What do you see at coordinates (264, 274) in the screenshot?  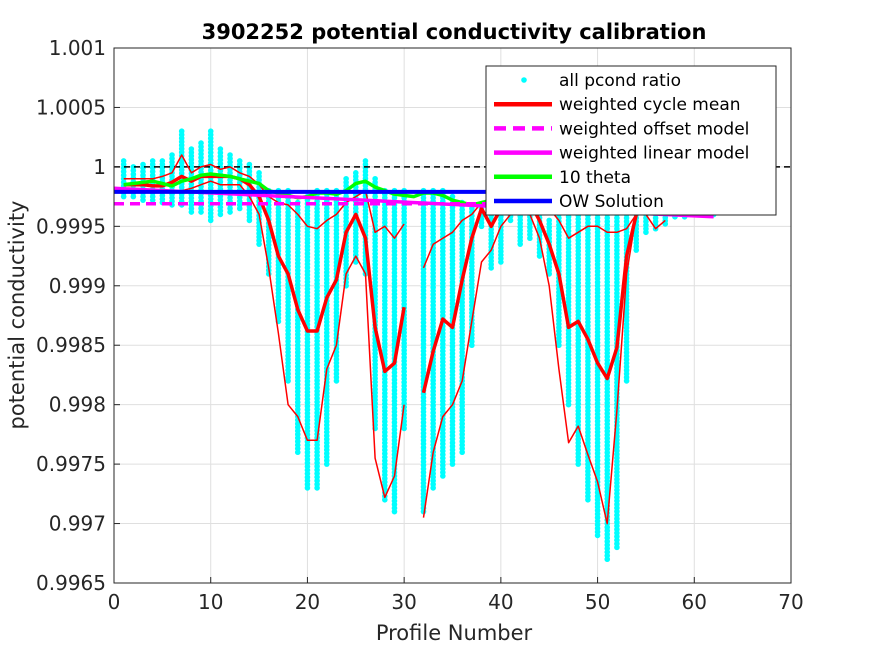 I see `weighted-cycle-mean-line` at bounding box center [264, 274].